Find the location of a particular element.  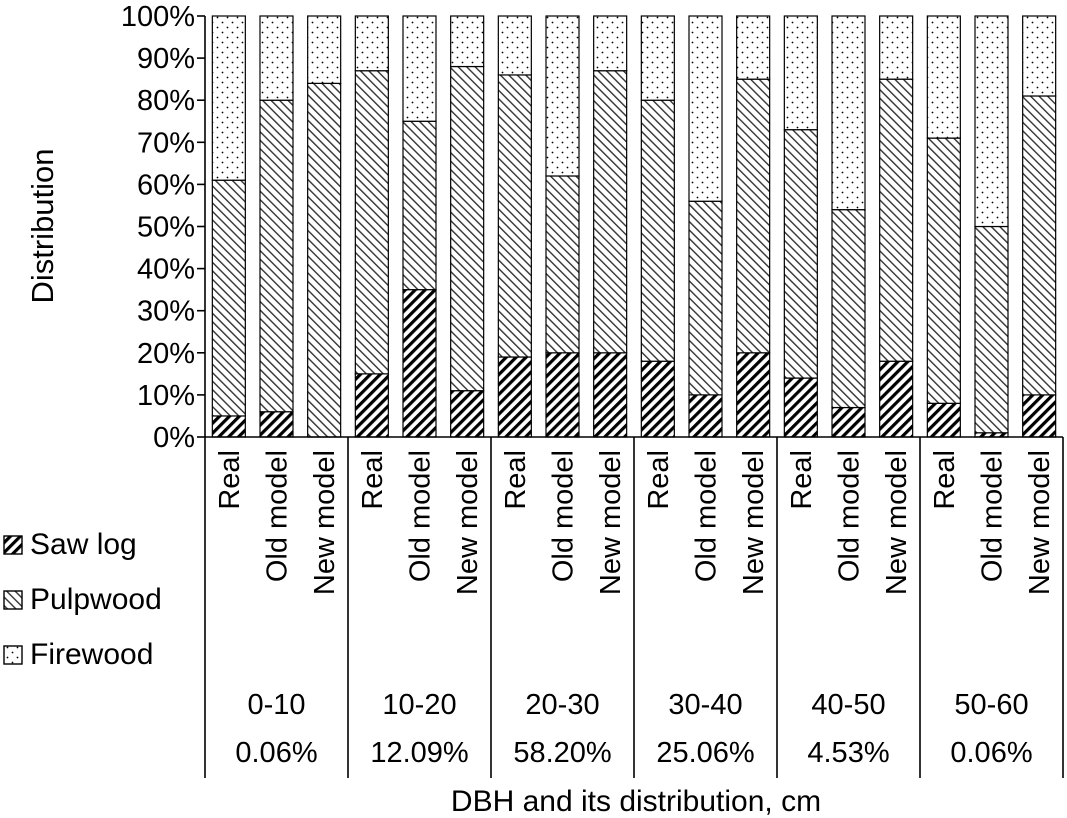

y-tick-label: 90% is located at coordinates (166, 59).